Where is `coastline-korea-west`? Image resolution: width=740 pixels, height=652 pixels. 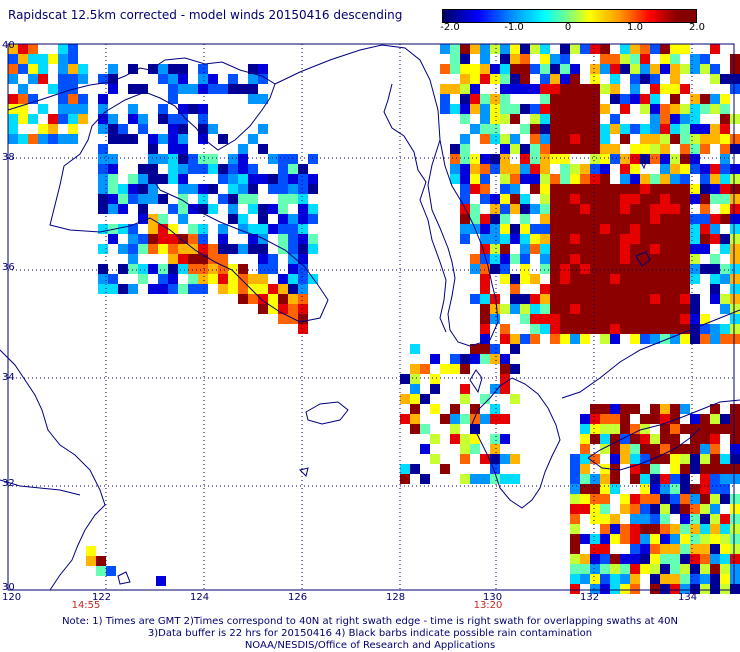 coastline-korea-west is located at coordinates (415, 208).